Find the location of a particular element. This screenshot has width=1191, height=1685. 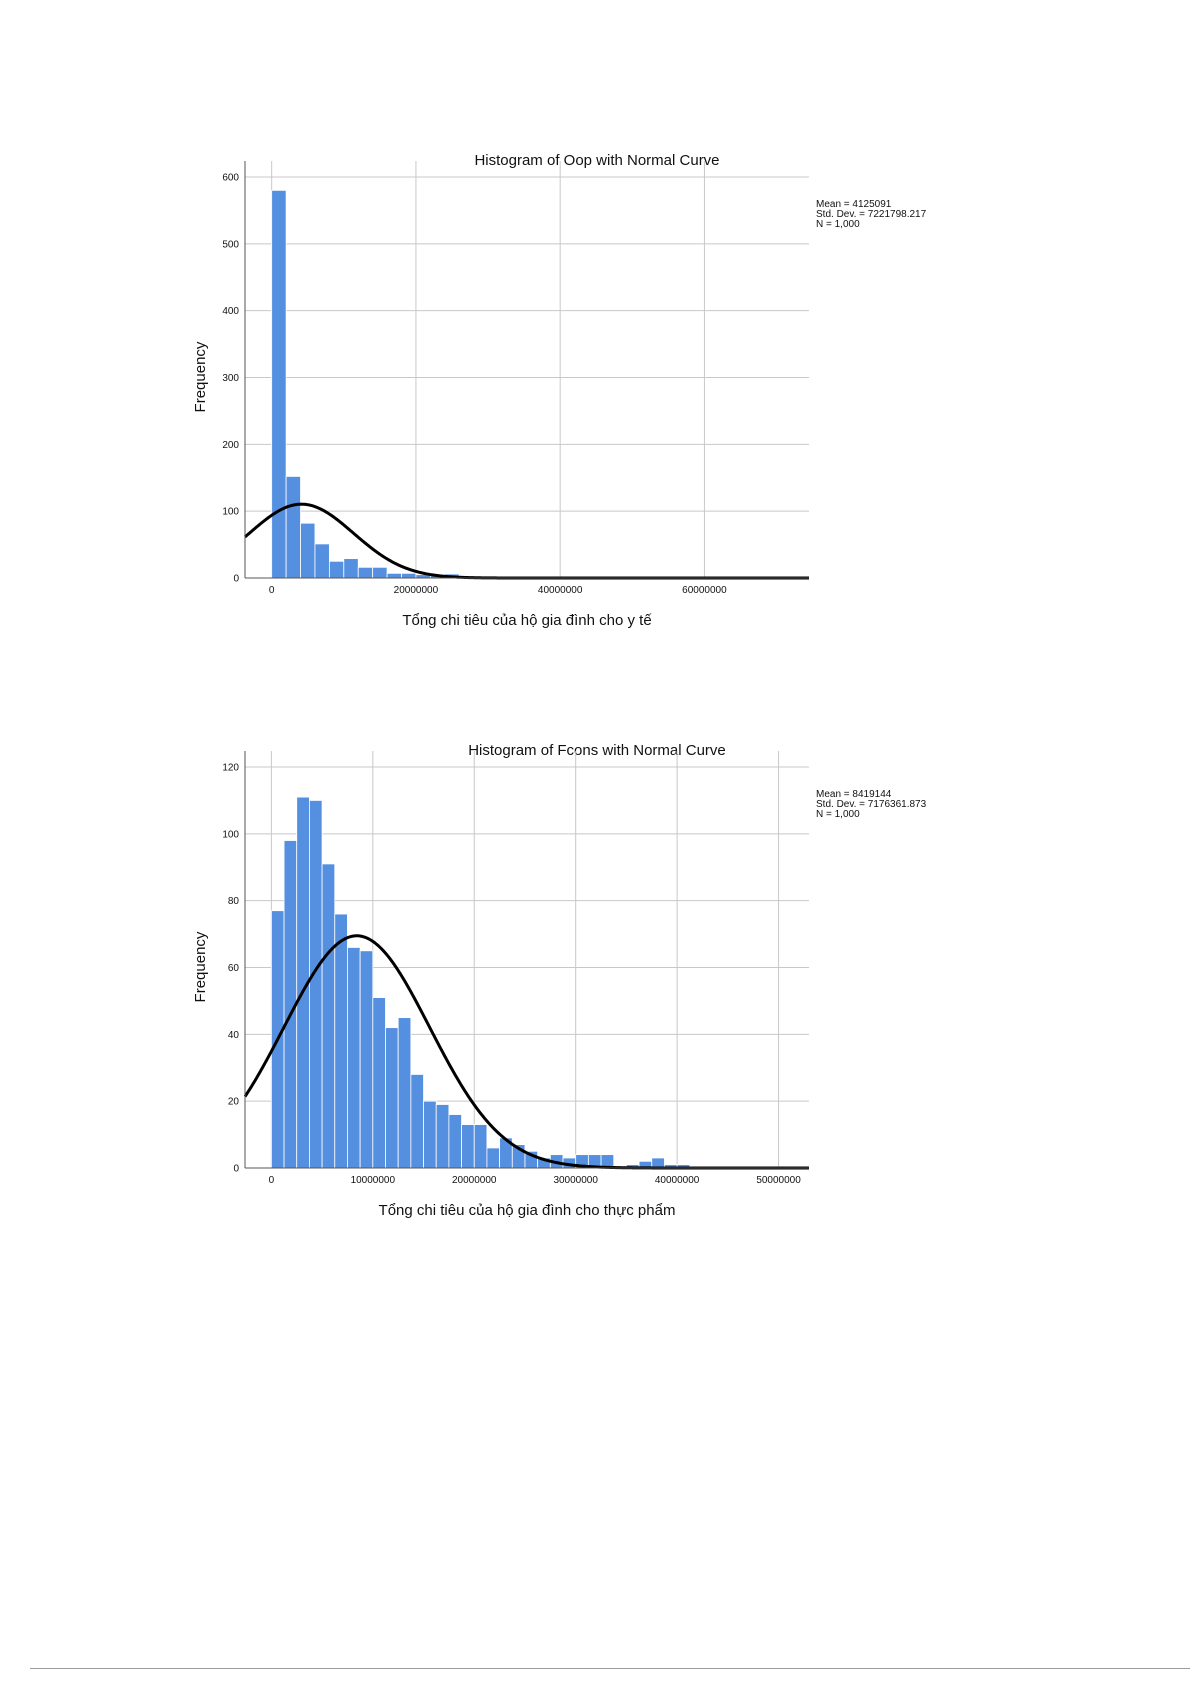

x-tick-label: 30000000 is located at coordinates (575, 1180).